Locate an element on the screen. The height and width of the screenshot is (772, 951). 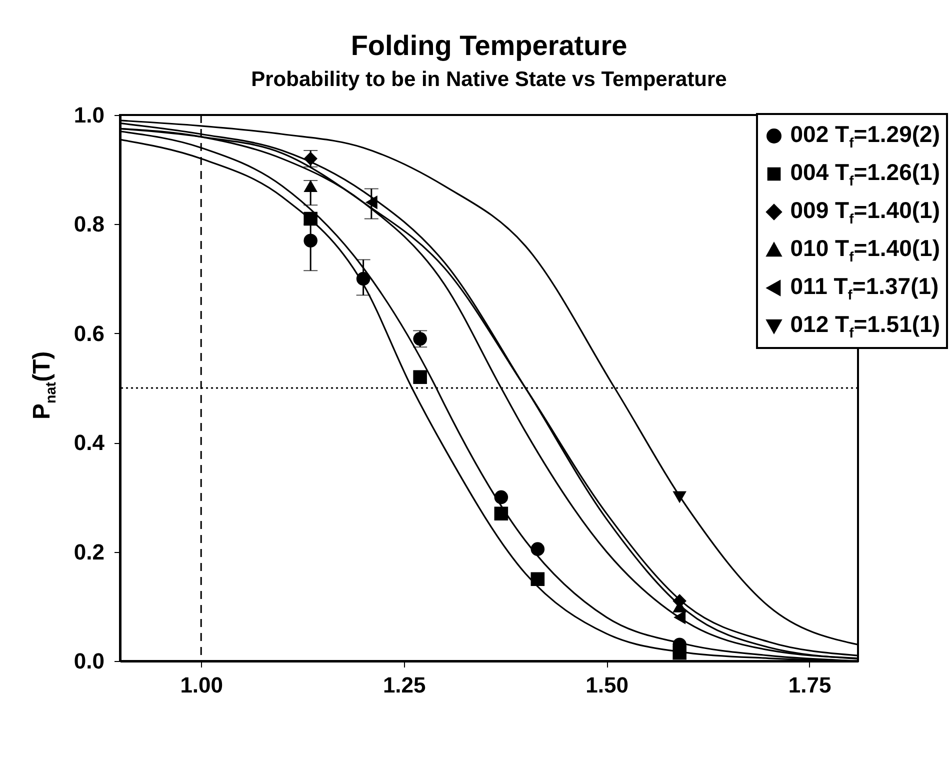
y-tick-label: 0.0 is located at coordinates (89, 661).